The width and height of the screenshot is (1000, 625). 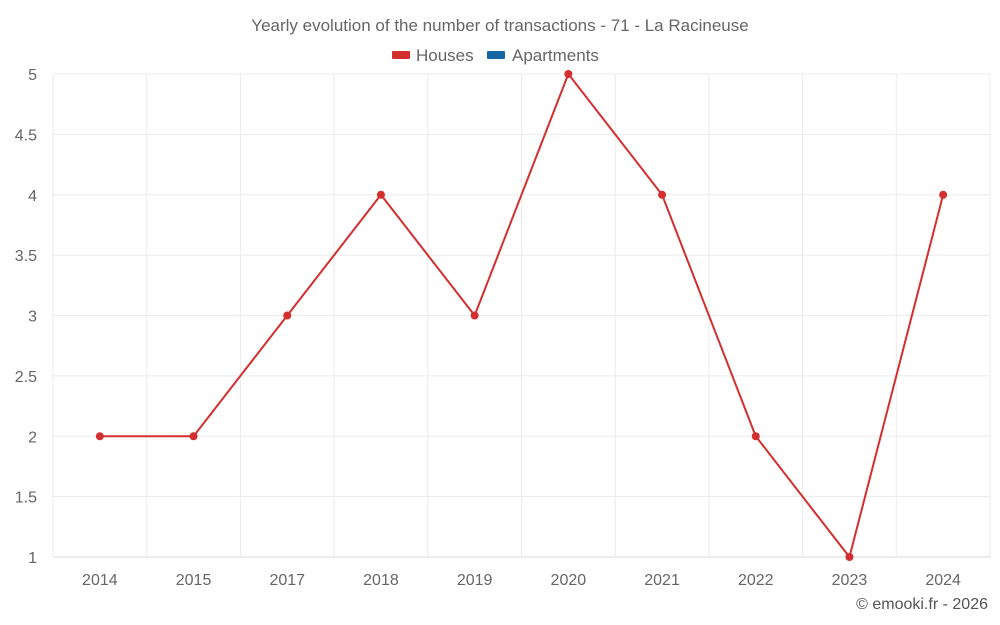 I want to click on credit-text: © emooki.fr - 2026, so click(x=922, y=604).